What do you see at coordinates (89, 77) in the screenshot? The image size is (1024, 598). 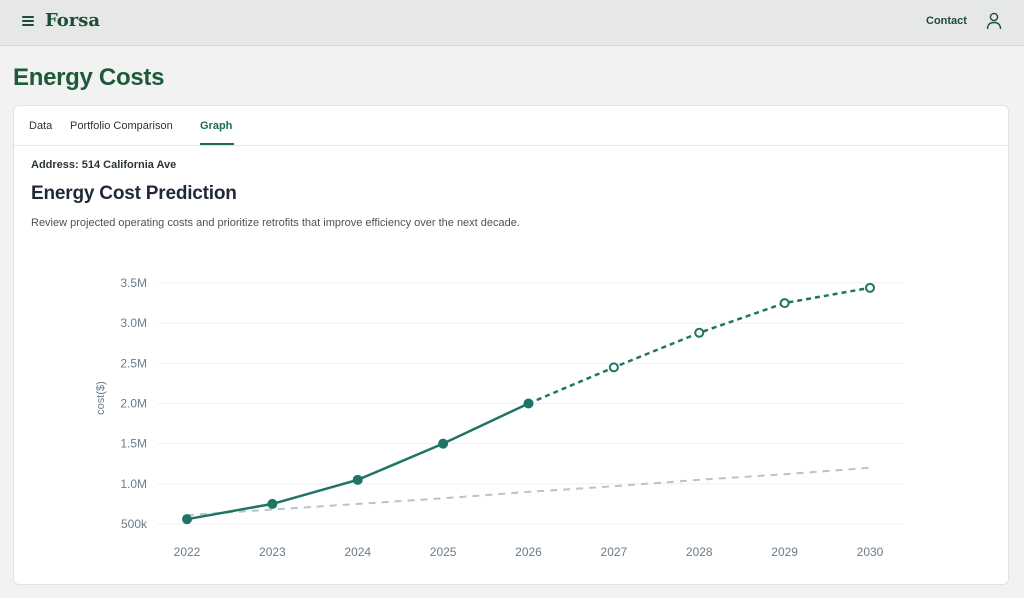 I see `page-title: Energy Costs` at bounding box center [89, 77].